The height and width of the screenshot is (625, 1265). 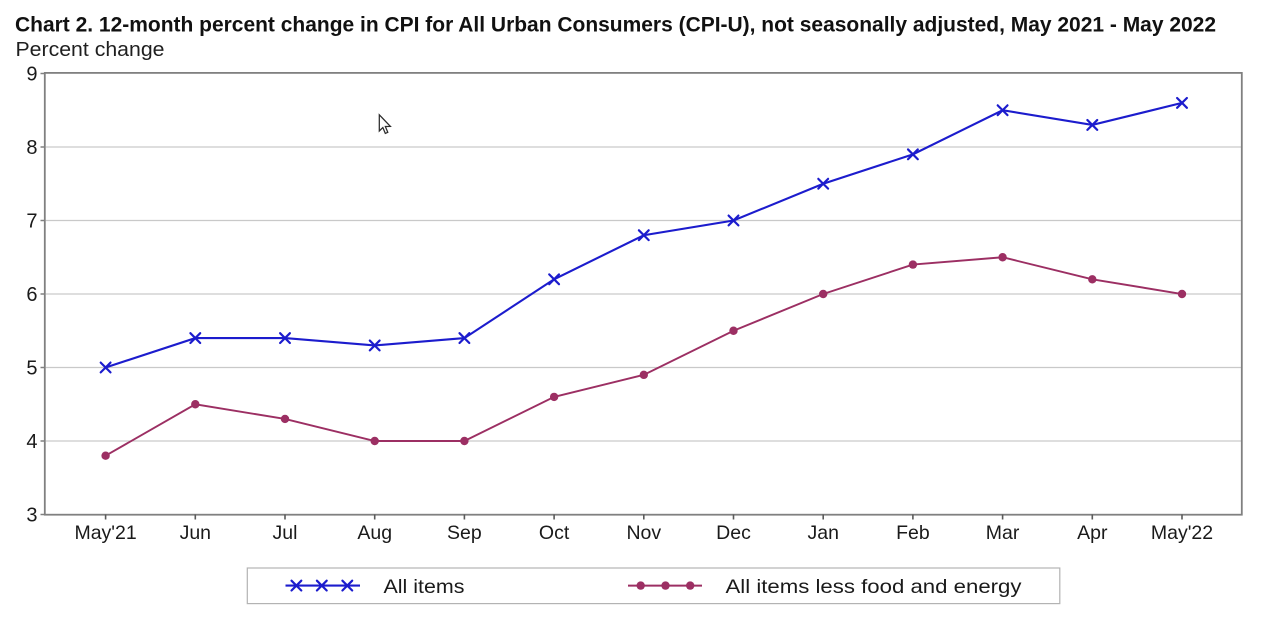 I want to click on svg-text: Nov, so click(x=643, y=533).